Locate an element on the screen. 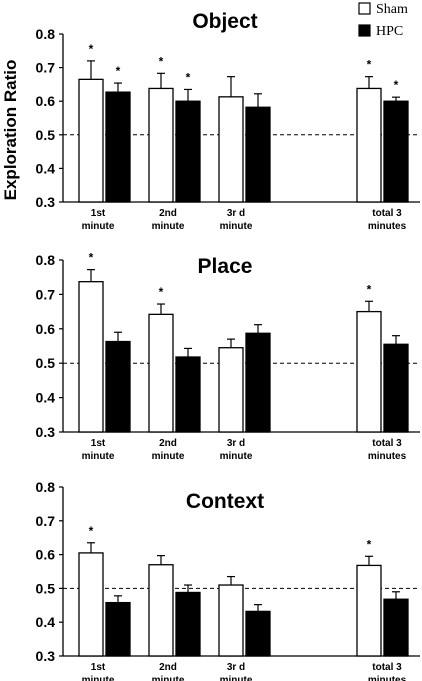 The image size is (422, 681). legend-swatch-sham is located at coordinates (364, 8).